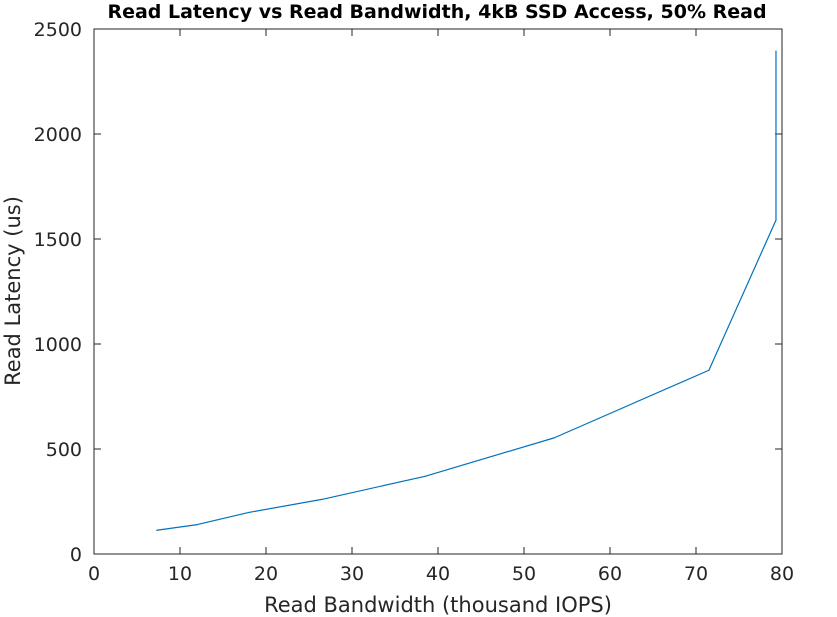 The image size is (837, 617). What do you see at coordinates (438, 574) in the screenshot?
I see `x-tick-label: 40` at bounding box center [438, 574].